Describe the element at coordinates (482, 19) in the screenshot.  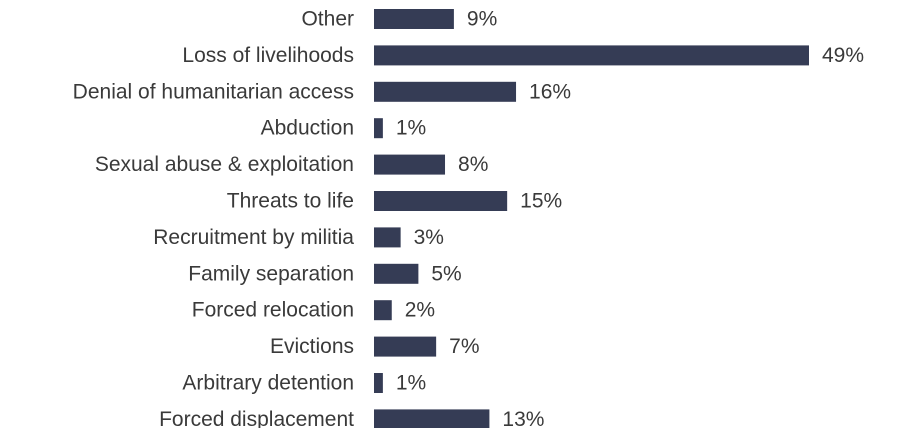
I see `value-label: 9%` at that location.